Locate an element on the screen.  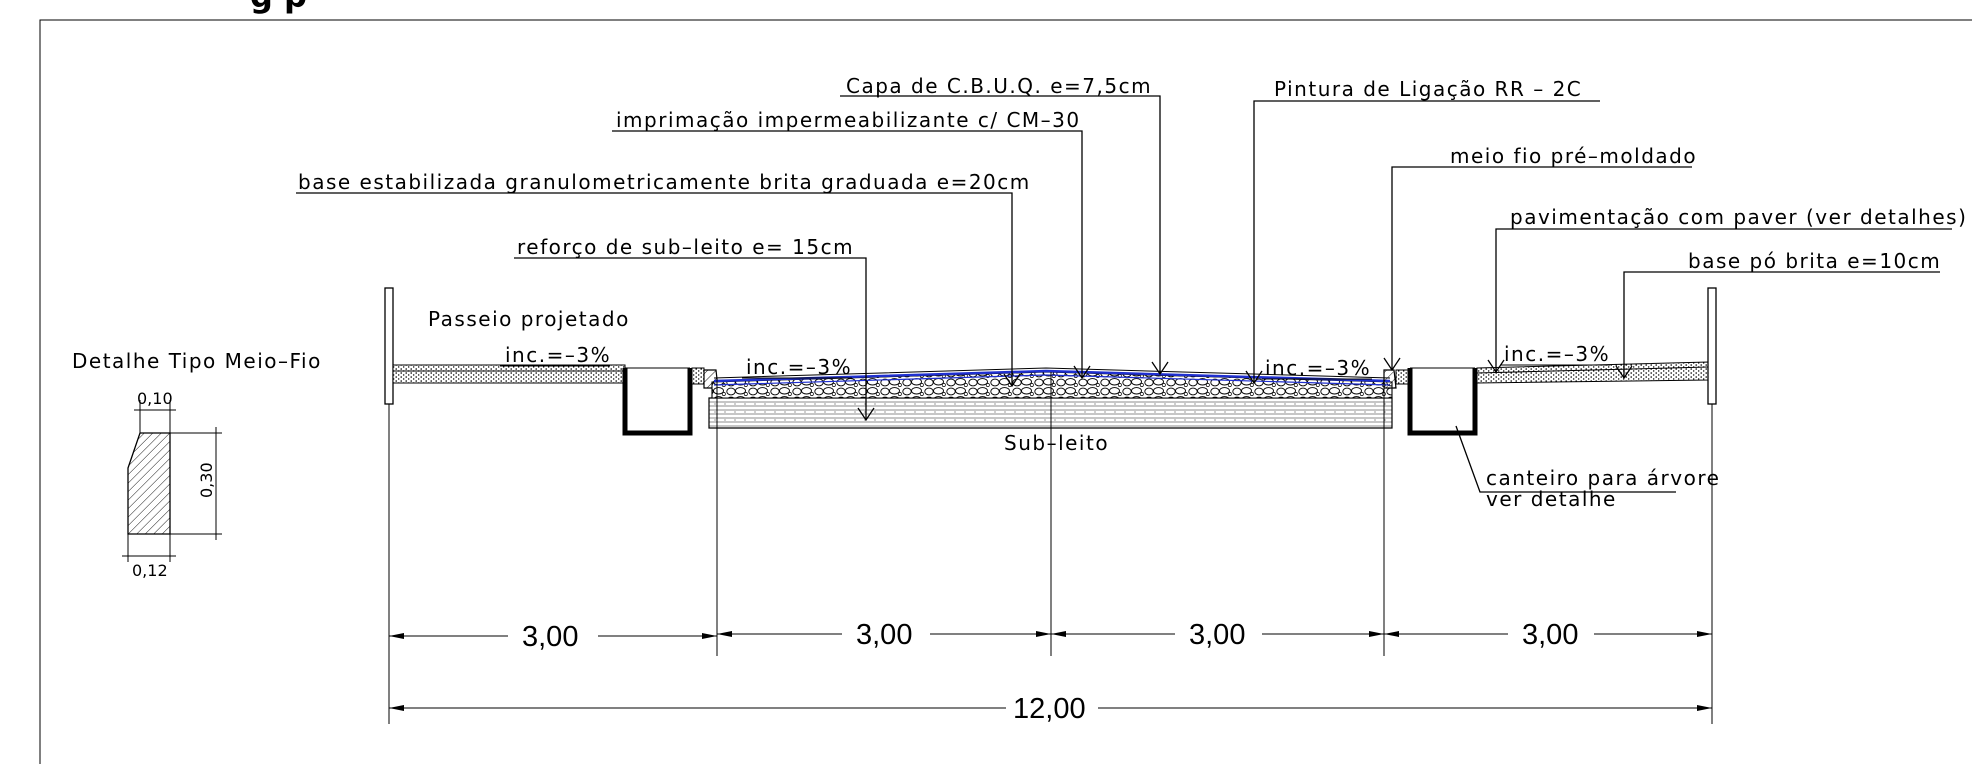
label-pintura: Pintura de Ligação RR – 2C is located at coordinates (1428, 89).